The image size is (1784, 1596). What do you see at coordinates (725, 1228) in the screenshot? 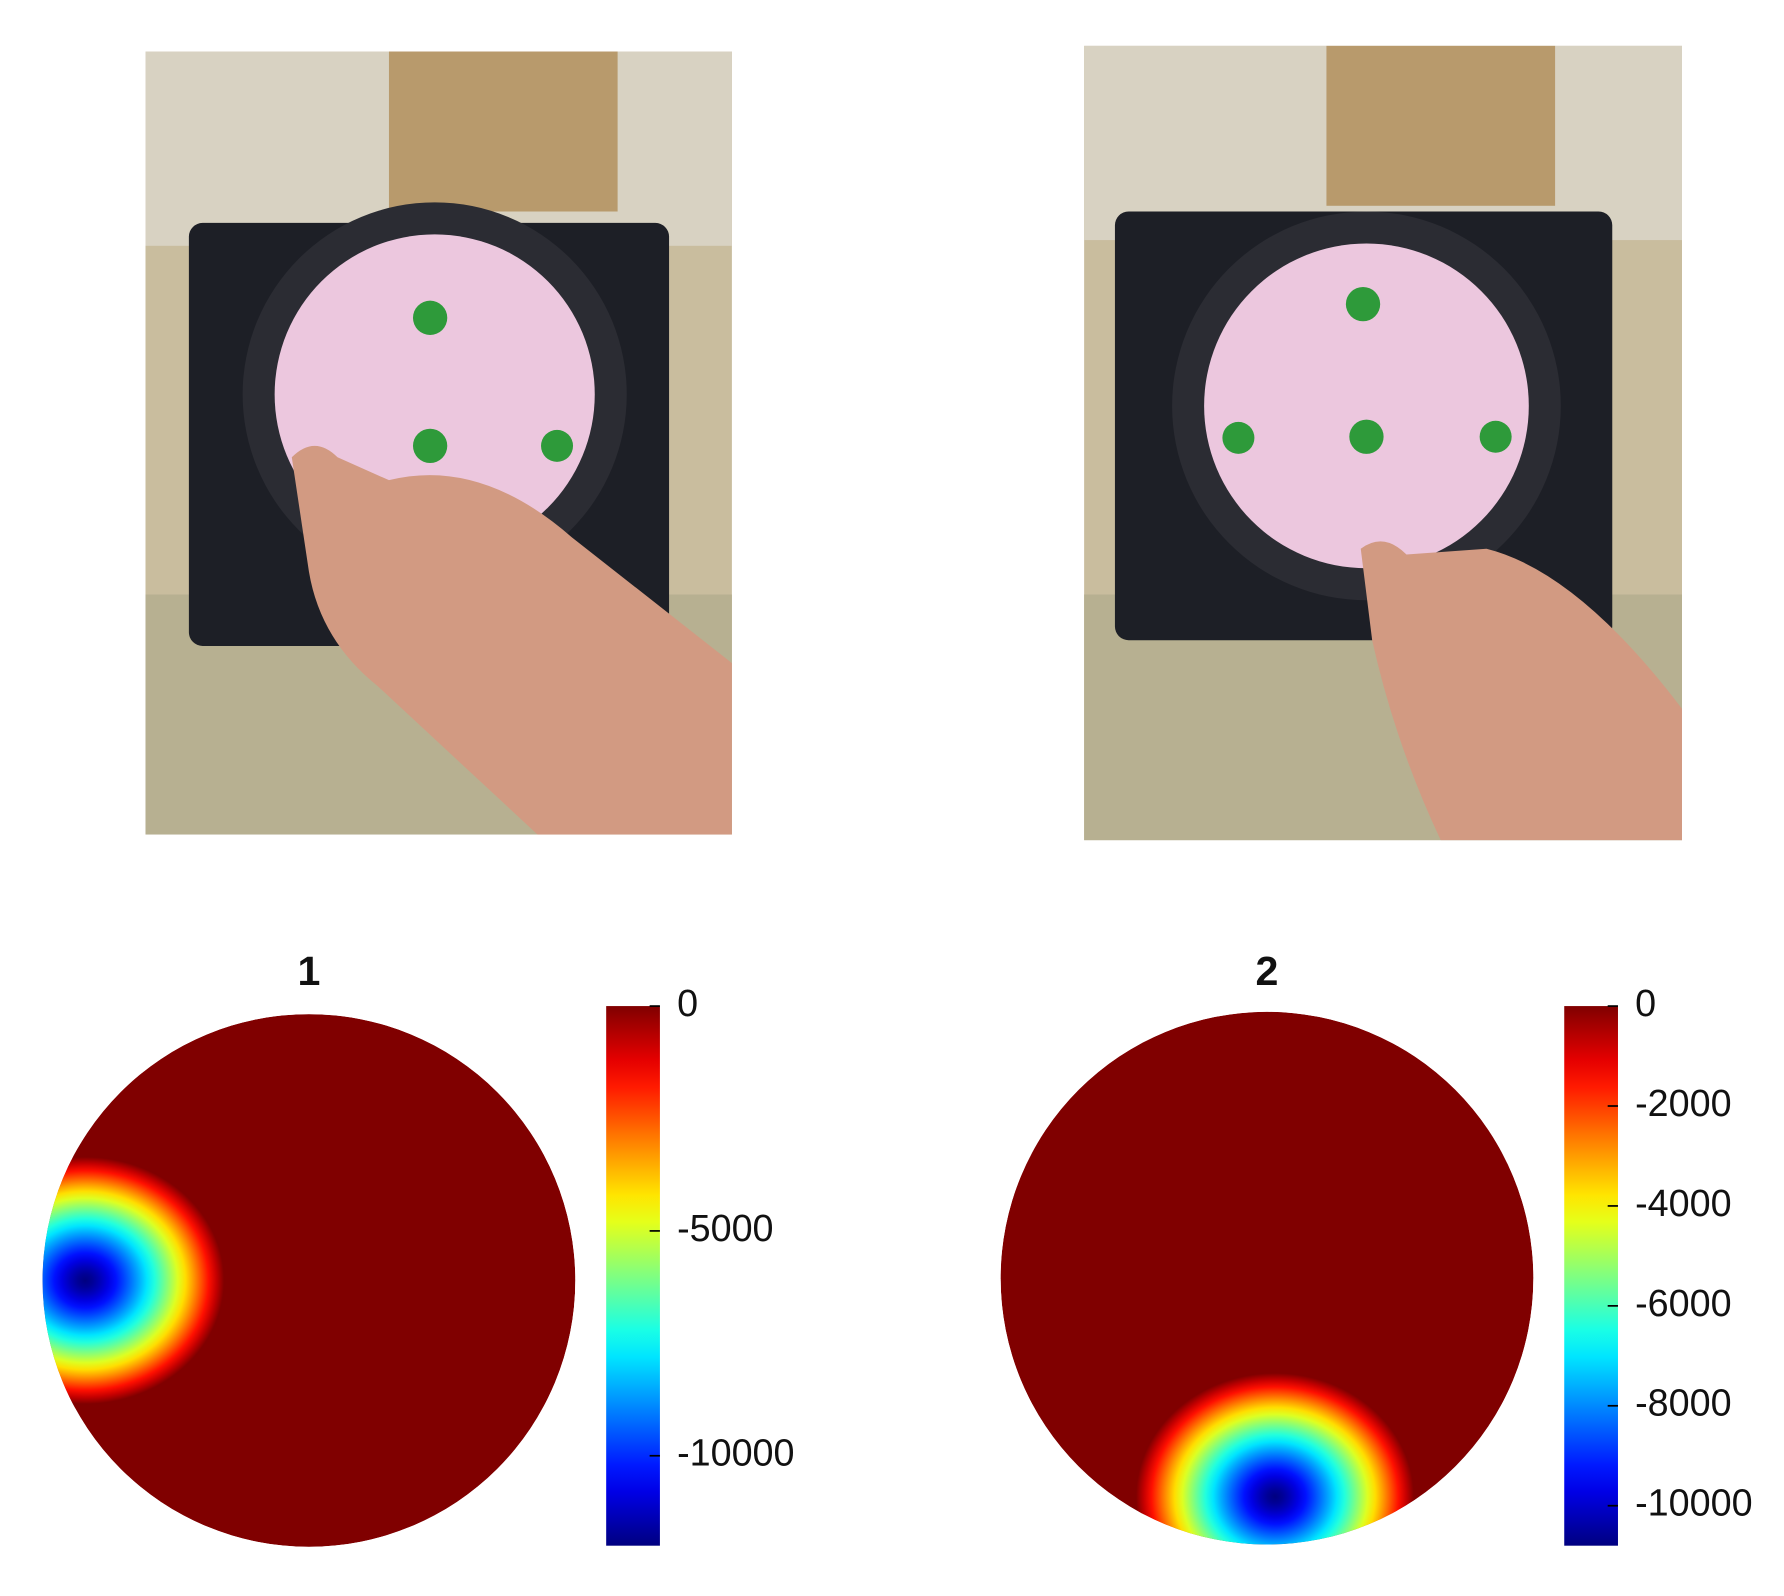
I see `tick-label: -5000` at bounding box center [725, 1228].